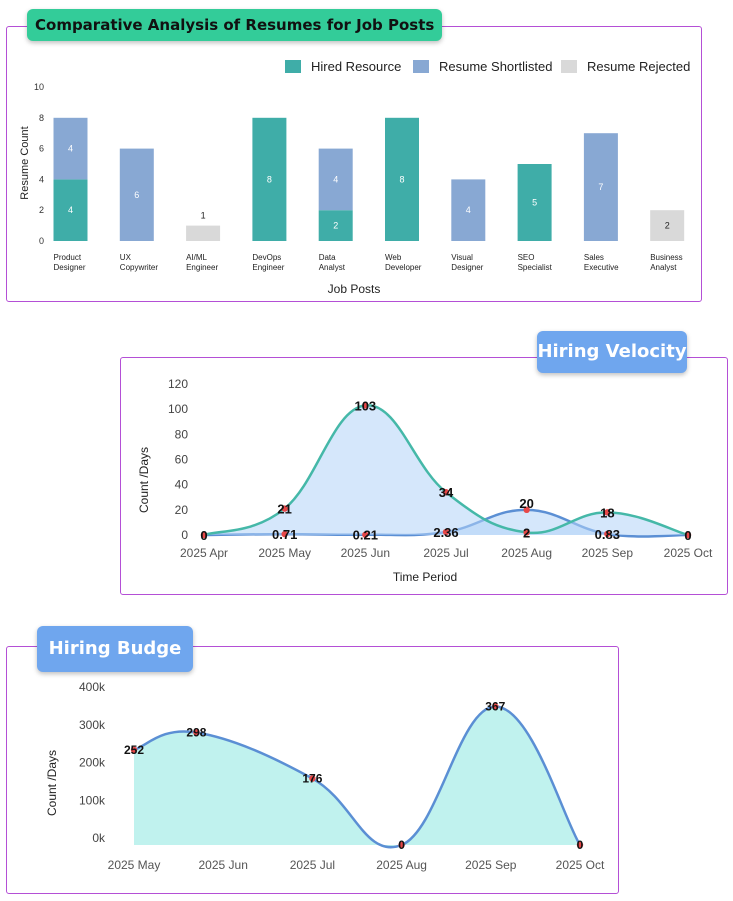 The width and height of the screenshot is (733, 901). What do you see at coordinates (139, 267) in the screenshot?
I see `x-tick-label: Copywriter` at bounding box center [139, 267].